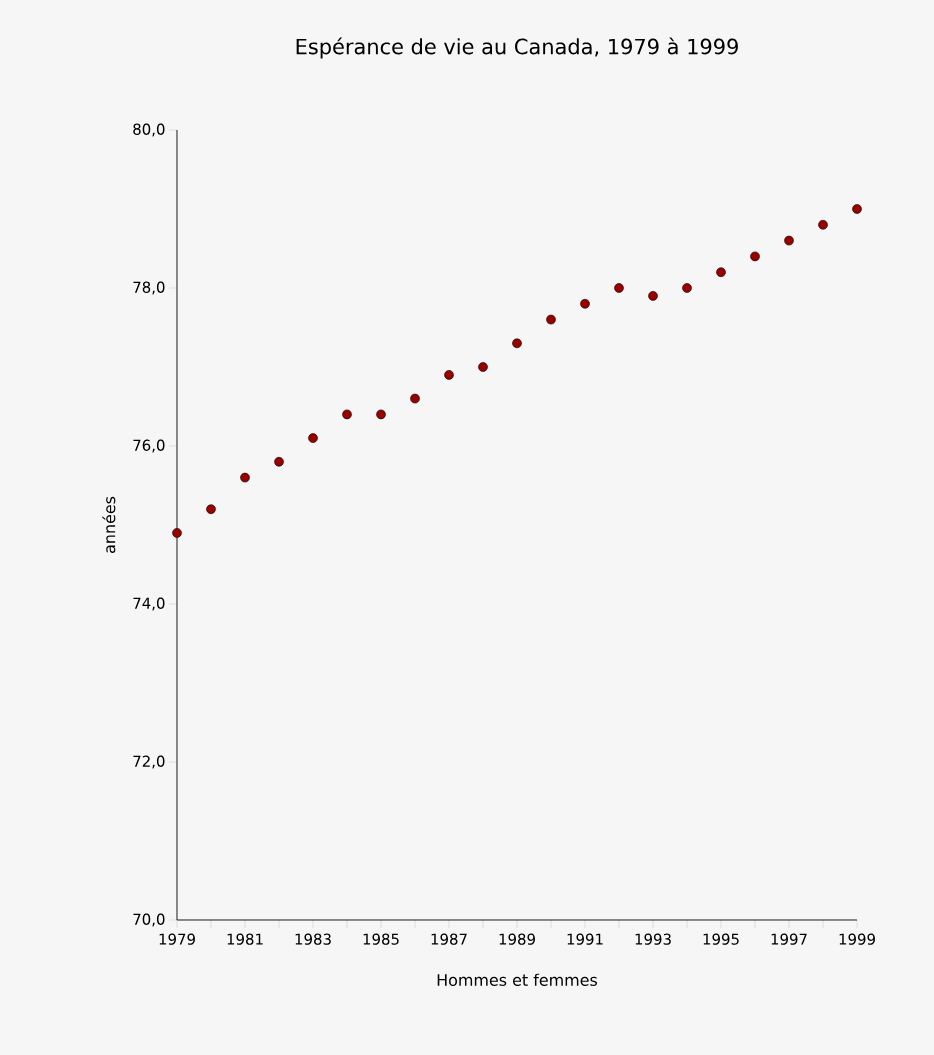  What do you see at coordinates (517, 48) in the screenshot?
I see `chart-title: Espérance de vie au Canada, 1979 à 1999` at bounding box center [517, 48].